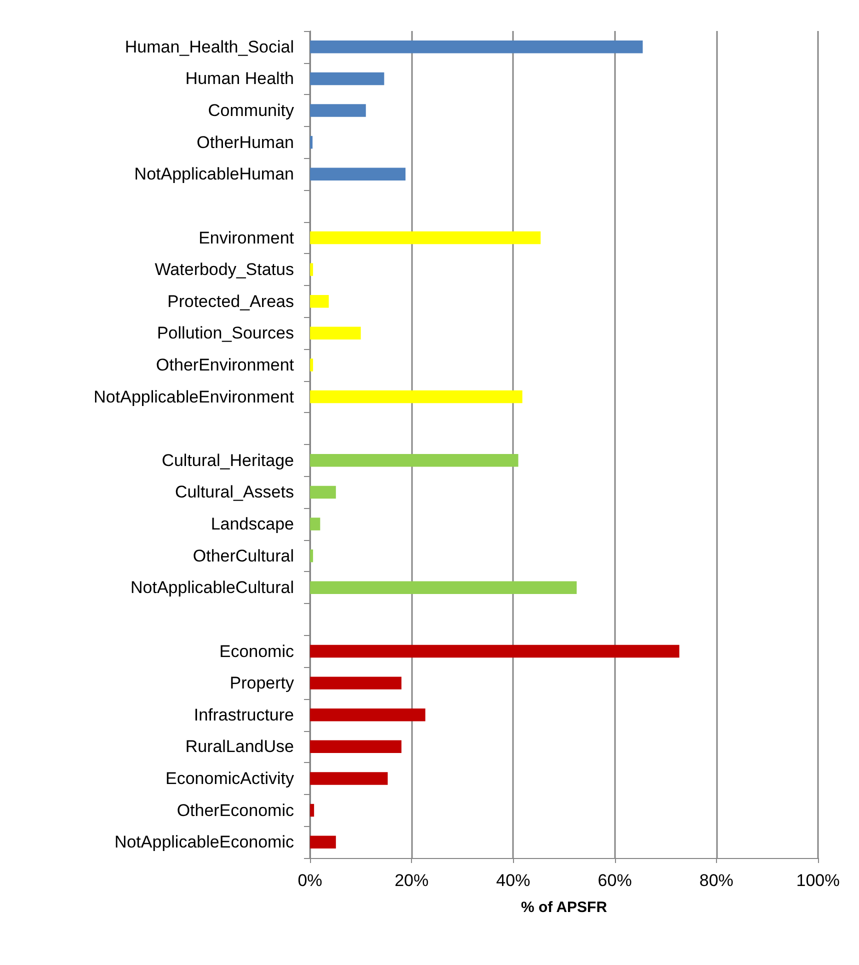  Describe the element at coordinates (716, 880) in the screenshot. I see `x-tick-label: 80%` at that location.